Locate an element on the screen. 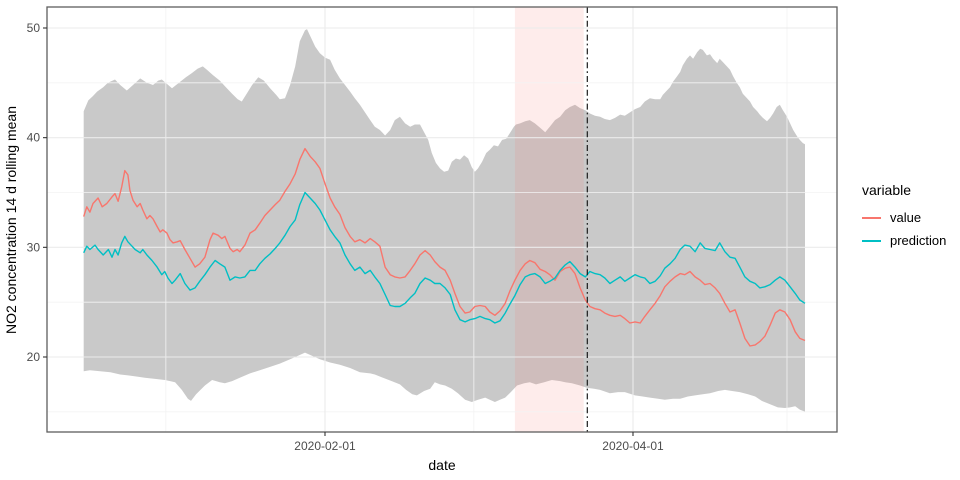  value-line-swatch-icon is located at coordinates (871, 217).